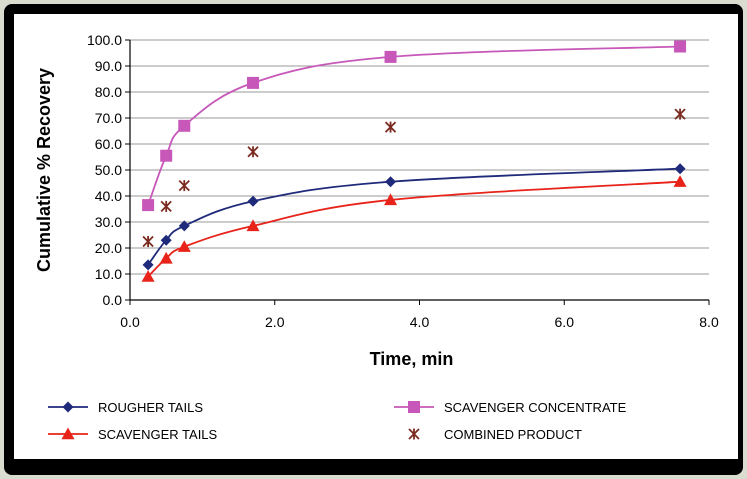 This screenshot has width=747, height=479. I want to click on legend-label: ROUGHER TAILS, so click(150, 407).